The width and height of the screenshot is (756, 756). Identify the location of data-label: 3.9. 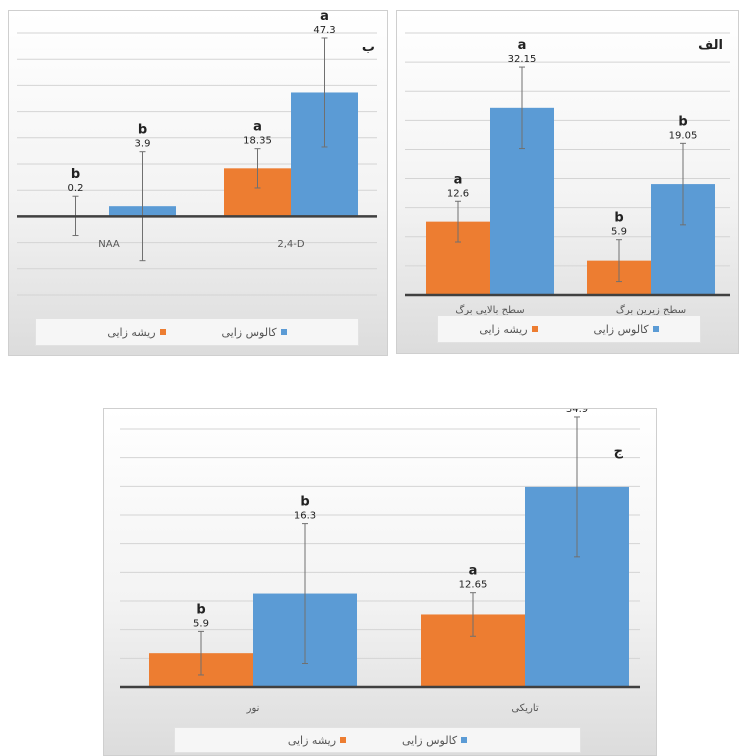
(143, 144).